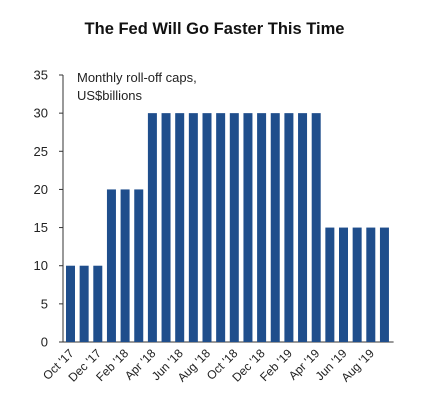  What do you see at coordinates (137, 77) in the screenshot?
I see `y-axis-label: Monthly roll-off caps,` at bounding box center [137, 77].